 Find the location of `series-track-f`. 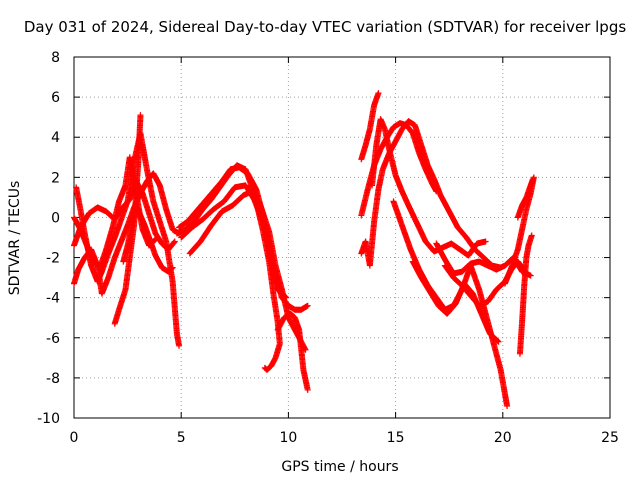

series-track-f is located at coordinates (148, 238).